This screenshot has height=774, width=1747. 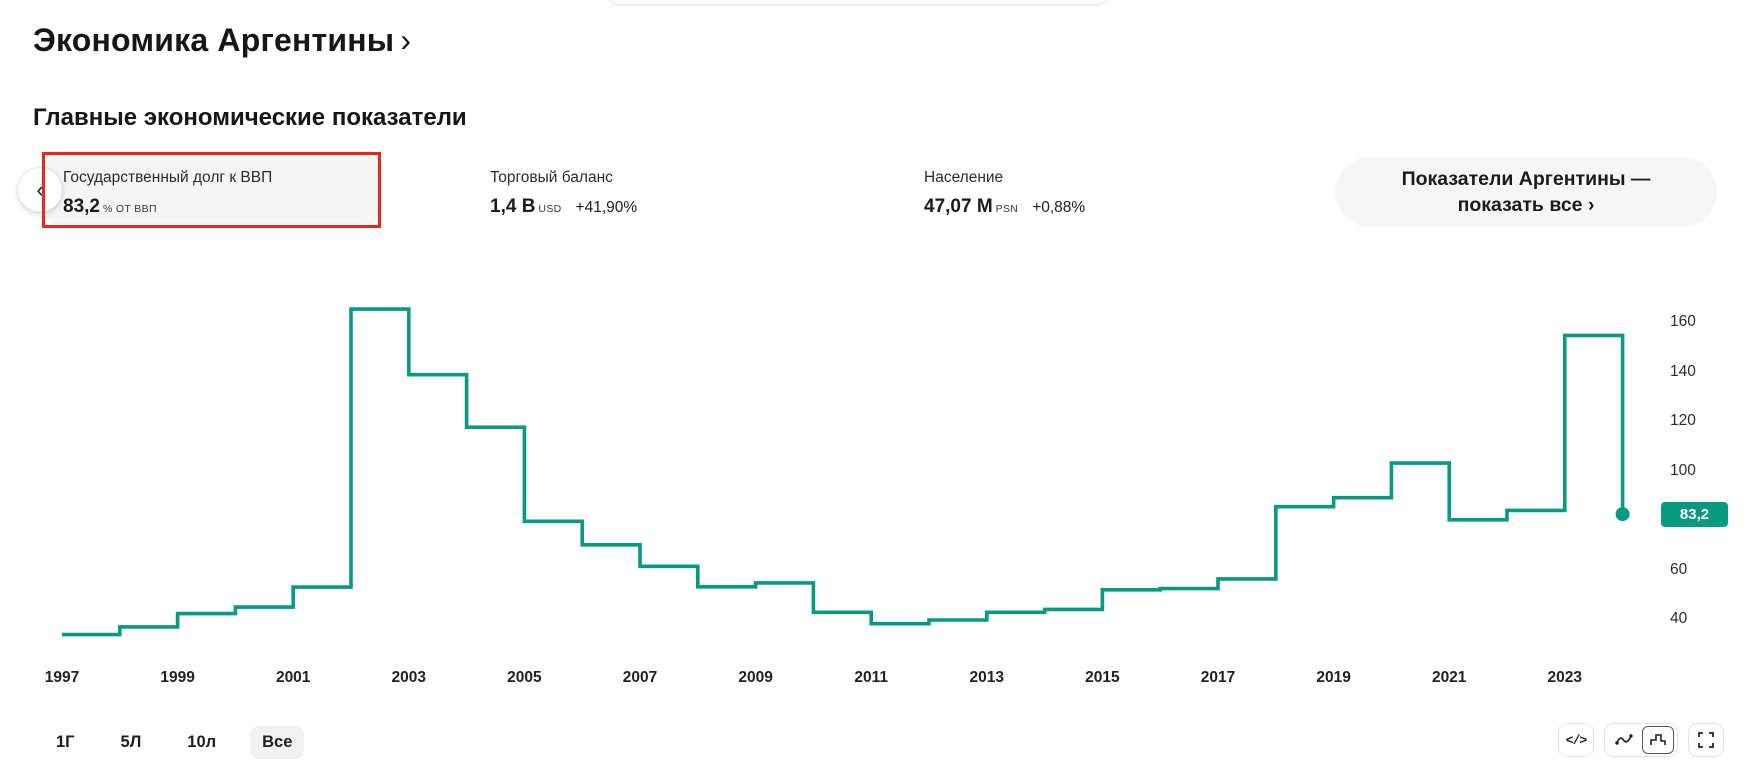 I want to click on embed-code-button: </>, so click(x=1576, y=740).